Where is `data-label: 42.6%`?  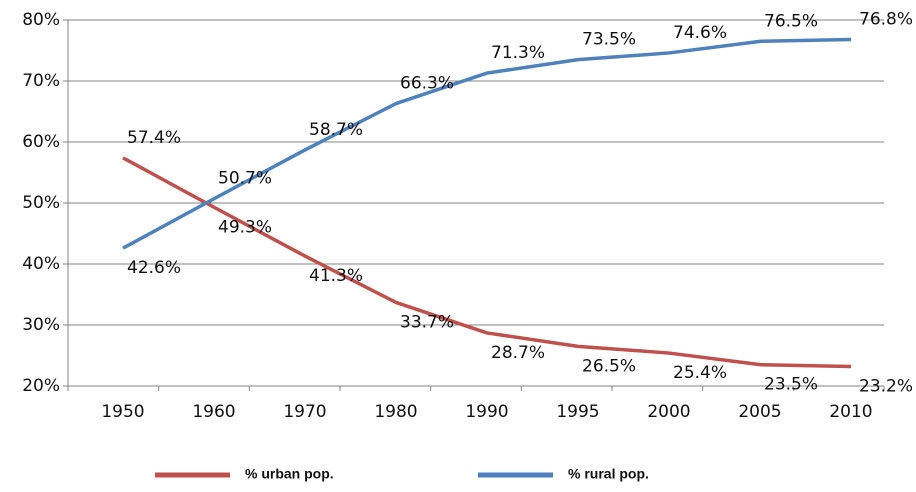 data-label: 42.6% is located at coordinates (154, 268).